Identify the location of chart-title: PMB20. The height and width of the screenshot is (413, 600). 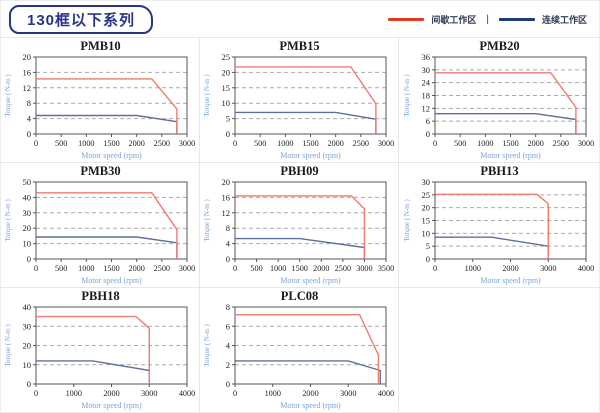
(499, 46).